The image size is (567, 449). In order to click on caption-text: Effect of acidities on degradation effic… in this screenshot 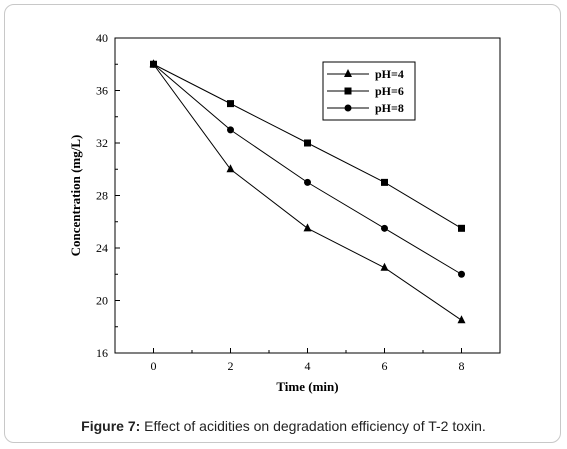, I will do `click(313, 426)`.